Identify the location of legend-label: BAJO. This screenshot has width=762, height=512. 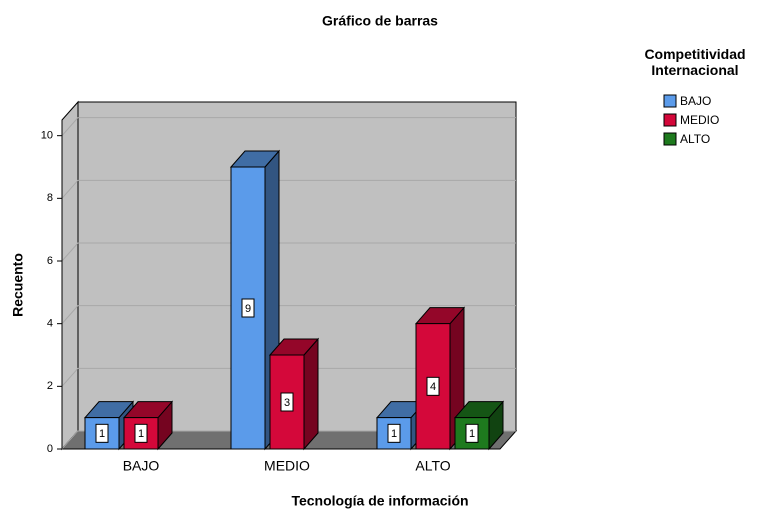
(695, 101).